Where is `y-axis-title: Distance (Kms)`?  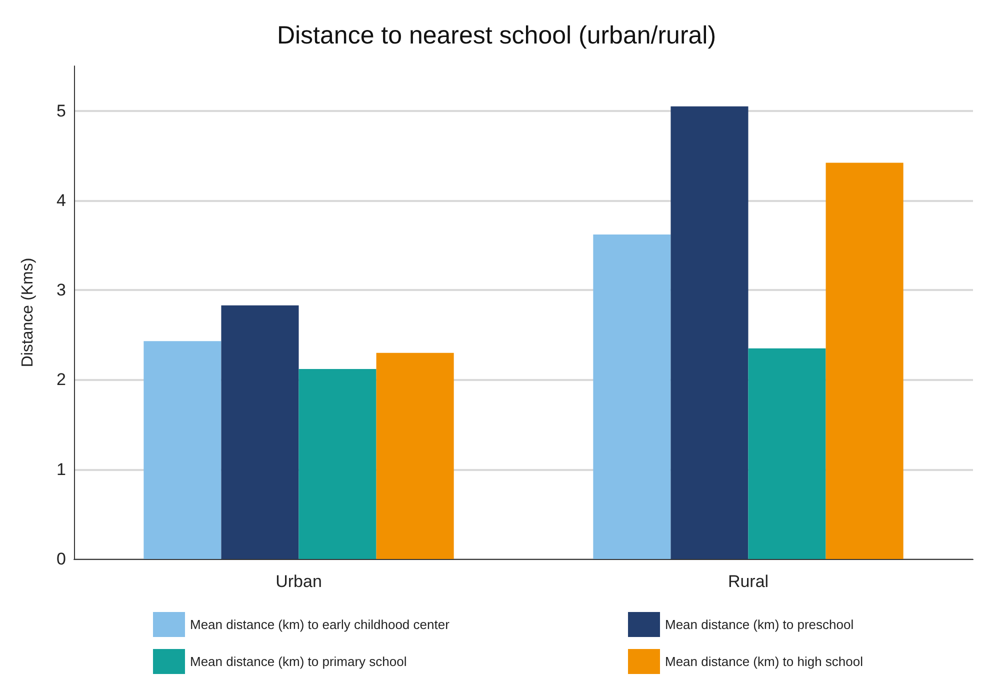 y-axis-title: Distance (Kms) is located at coordinates (28, 313).